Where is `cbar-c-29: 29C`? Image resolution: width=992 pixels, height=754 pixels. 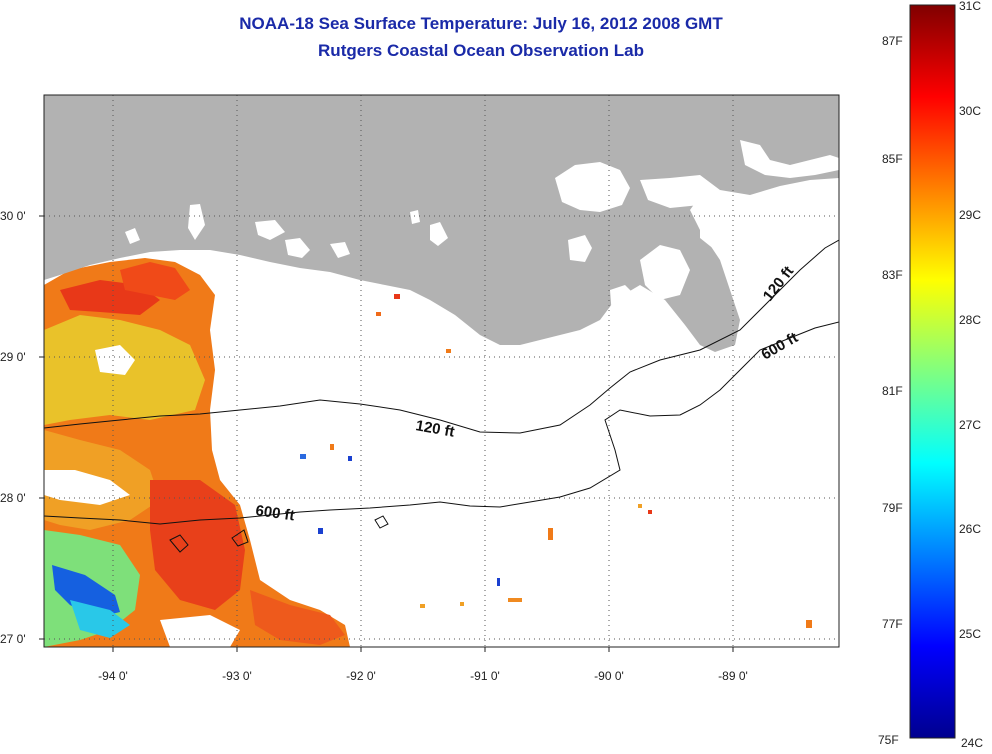
cbar-c-29: 29C is located at coordinates (970, 215).